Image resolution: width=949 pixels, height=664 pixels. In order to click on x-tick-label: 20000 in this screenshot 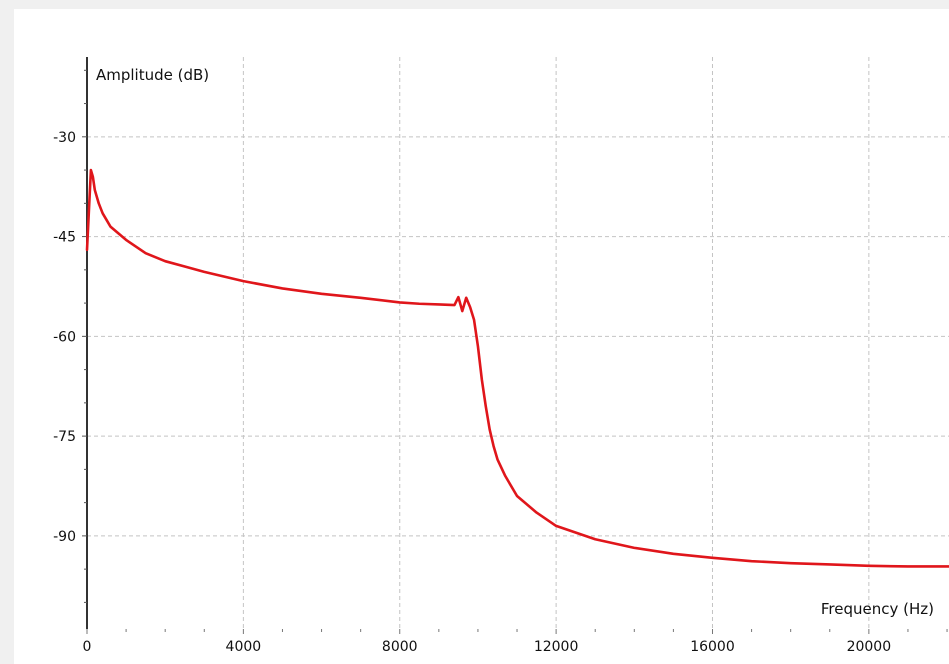, I will do `click(869, 647)`.